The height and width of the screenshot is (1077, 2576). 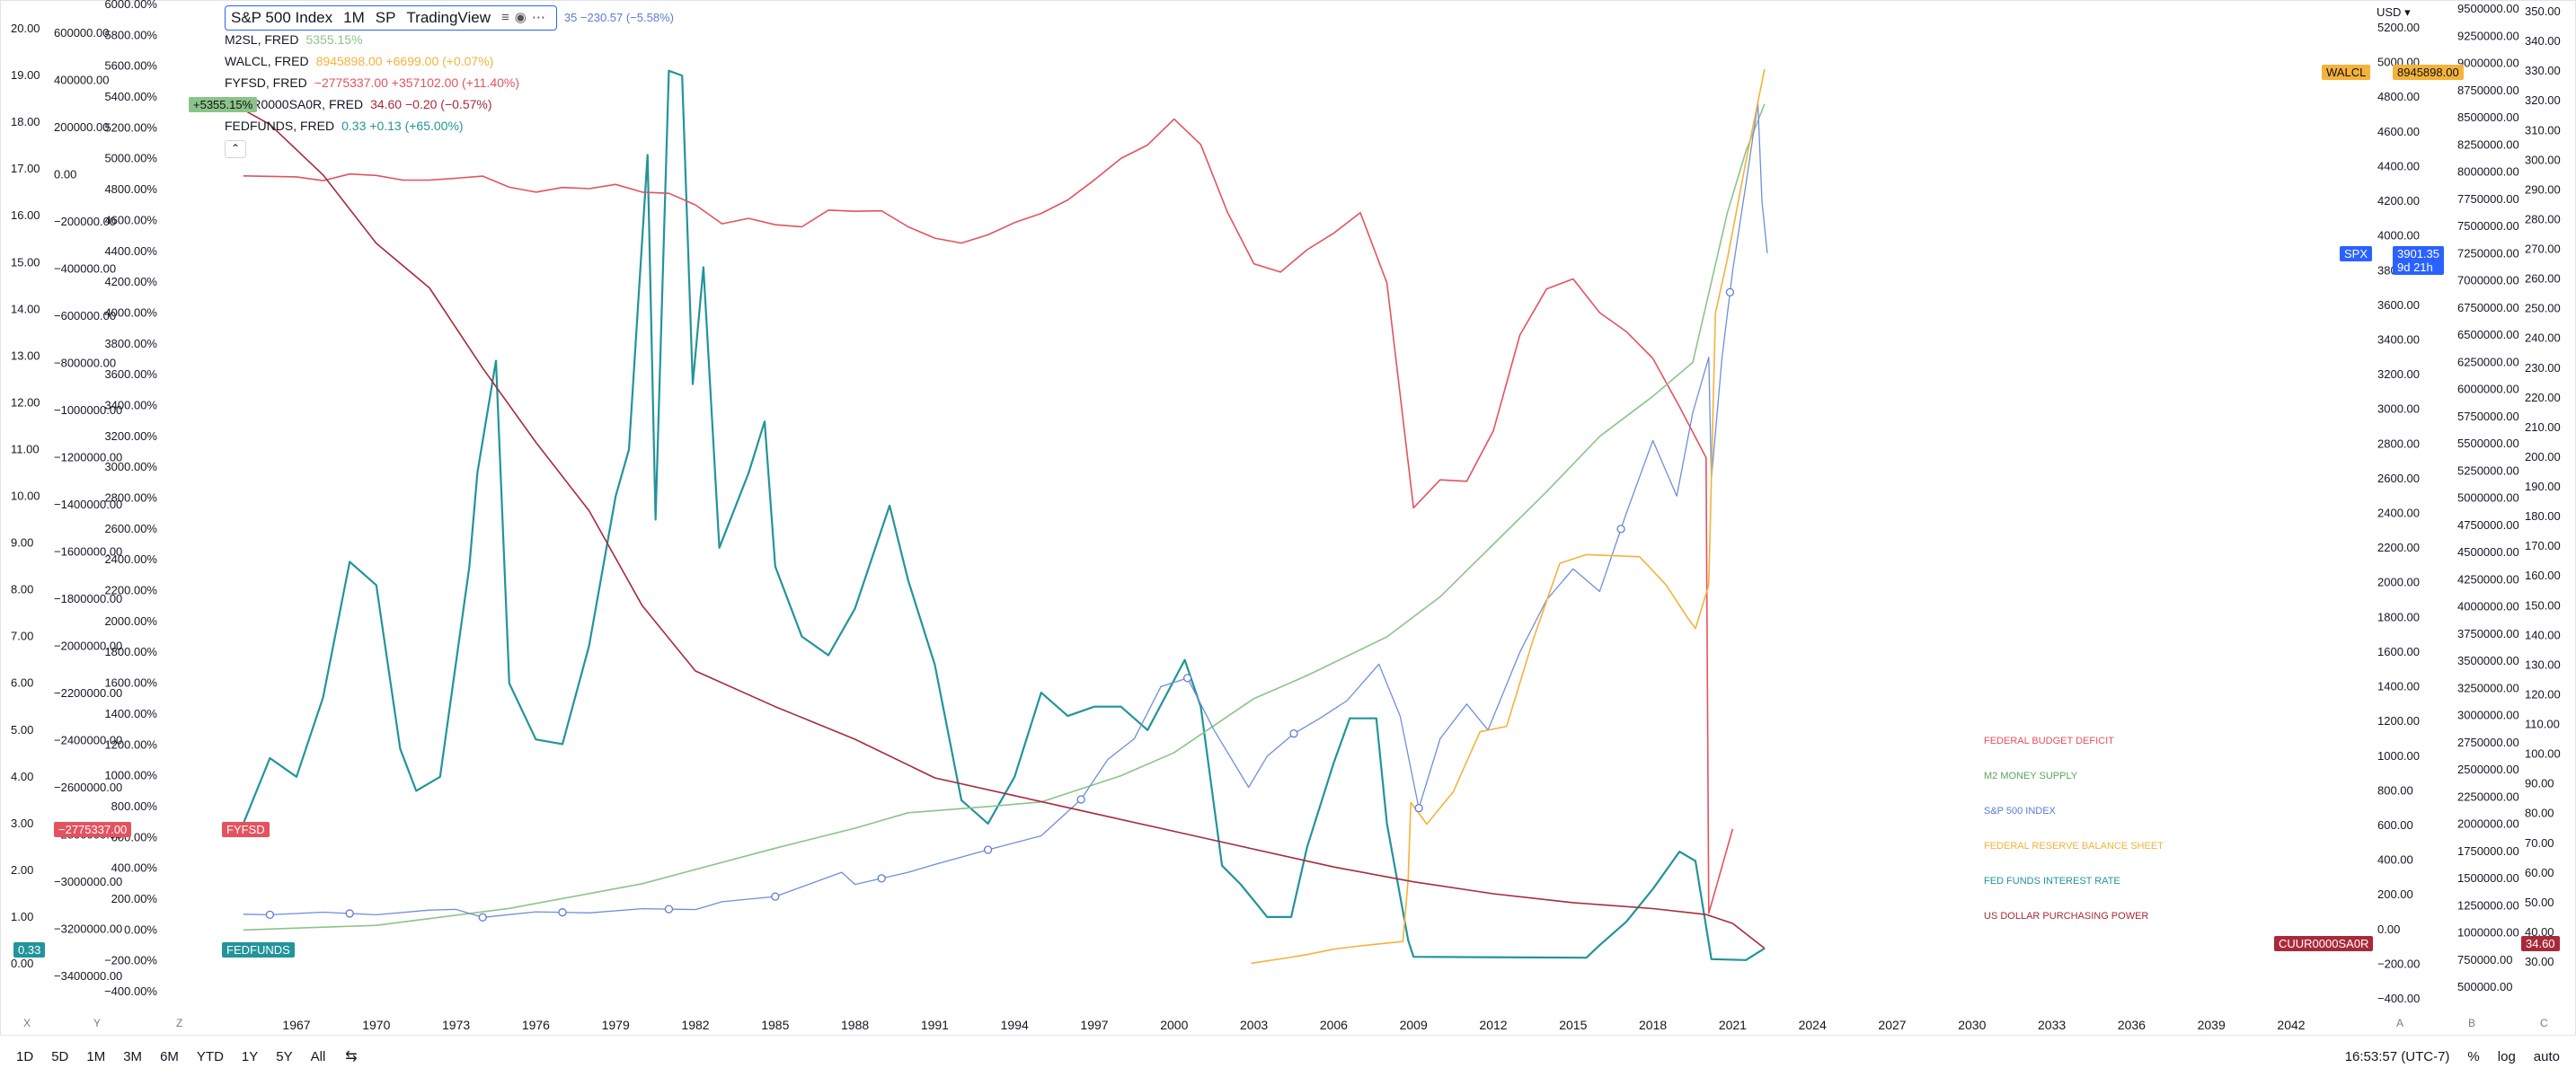 What do you see at coordinates (170, 1056) in the screenshot?
I see `range-button-6m: 6M` at bounding box center [170, 1056].